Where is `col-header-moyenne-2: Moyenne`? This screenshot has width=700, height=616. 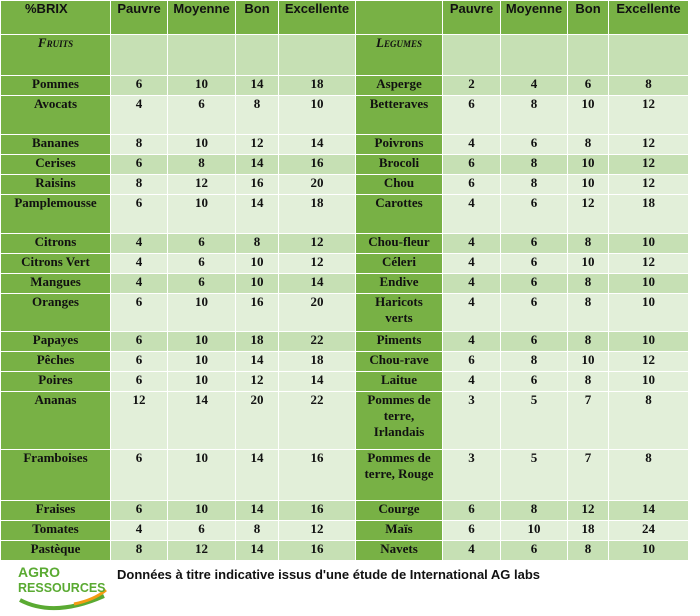
col-header-moyenne-2: Moyenne is located at coordinates (534, 17).